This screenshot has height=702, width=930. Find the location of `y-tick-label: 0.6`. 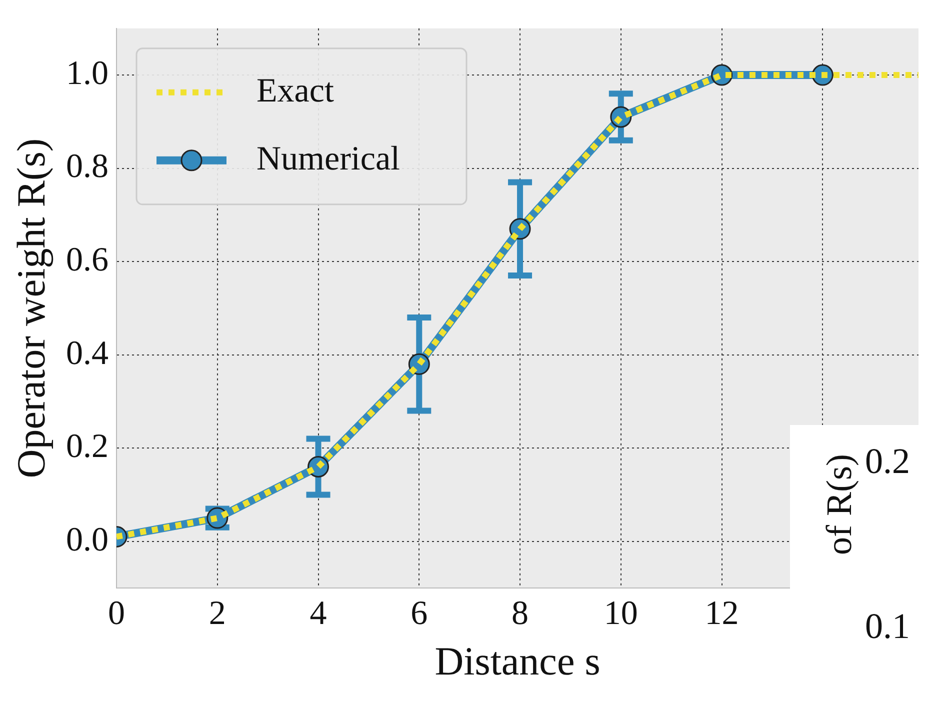

y-tick-label: 0.6 is located at coordinates (87, 259).